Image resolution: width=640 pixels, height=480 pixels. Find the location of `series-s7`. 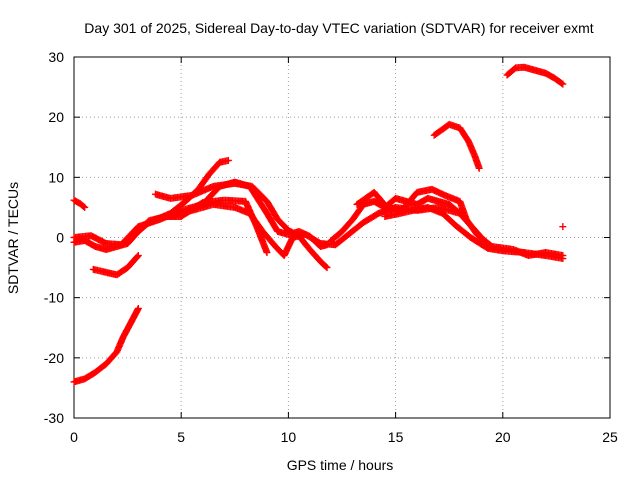

series-s7 is located at coordinates (241, 225).